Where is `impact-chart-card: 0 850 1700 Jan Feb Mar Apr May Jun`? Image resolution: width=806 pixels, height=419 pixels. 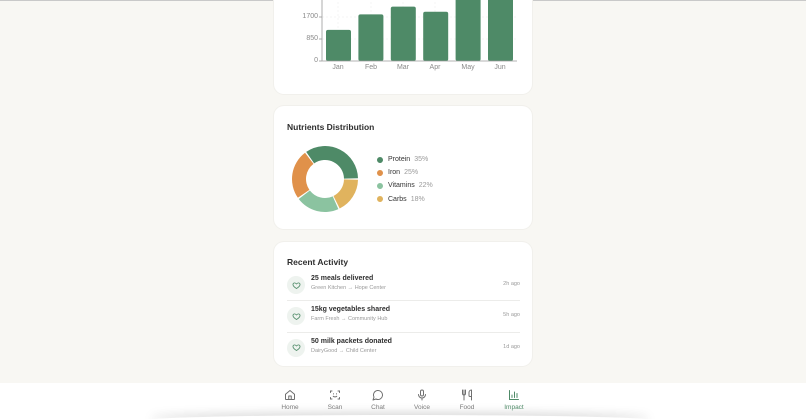
impact-chart-card: 0 850 1700 Jan Feb Mar Apr May Jun is located at coordinates (403, 47).